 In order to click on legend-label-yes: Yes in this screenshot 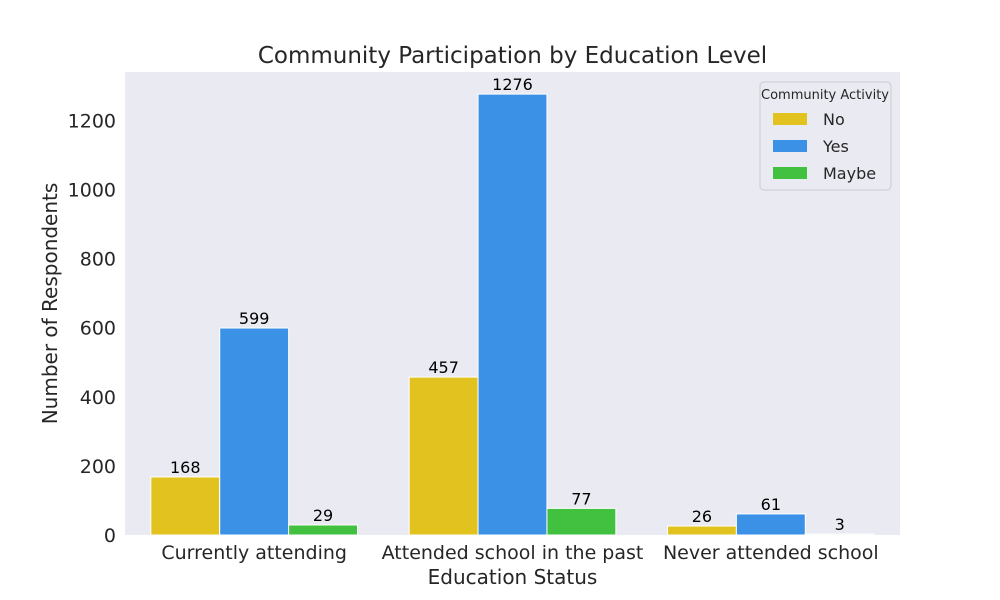, I will do `click(835, 146)`.